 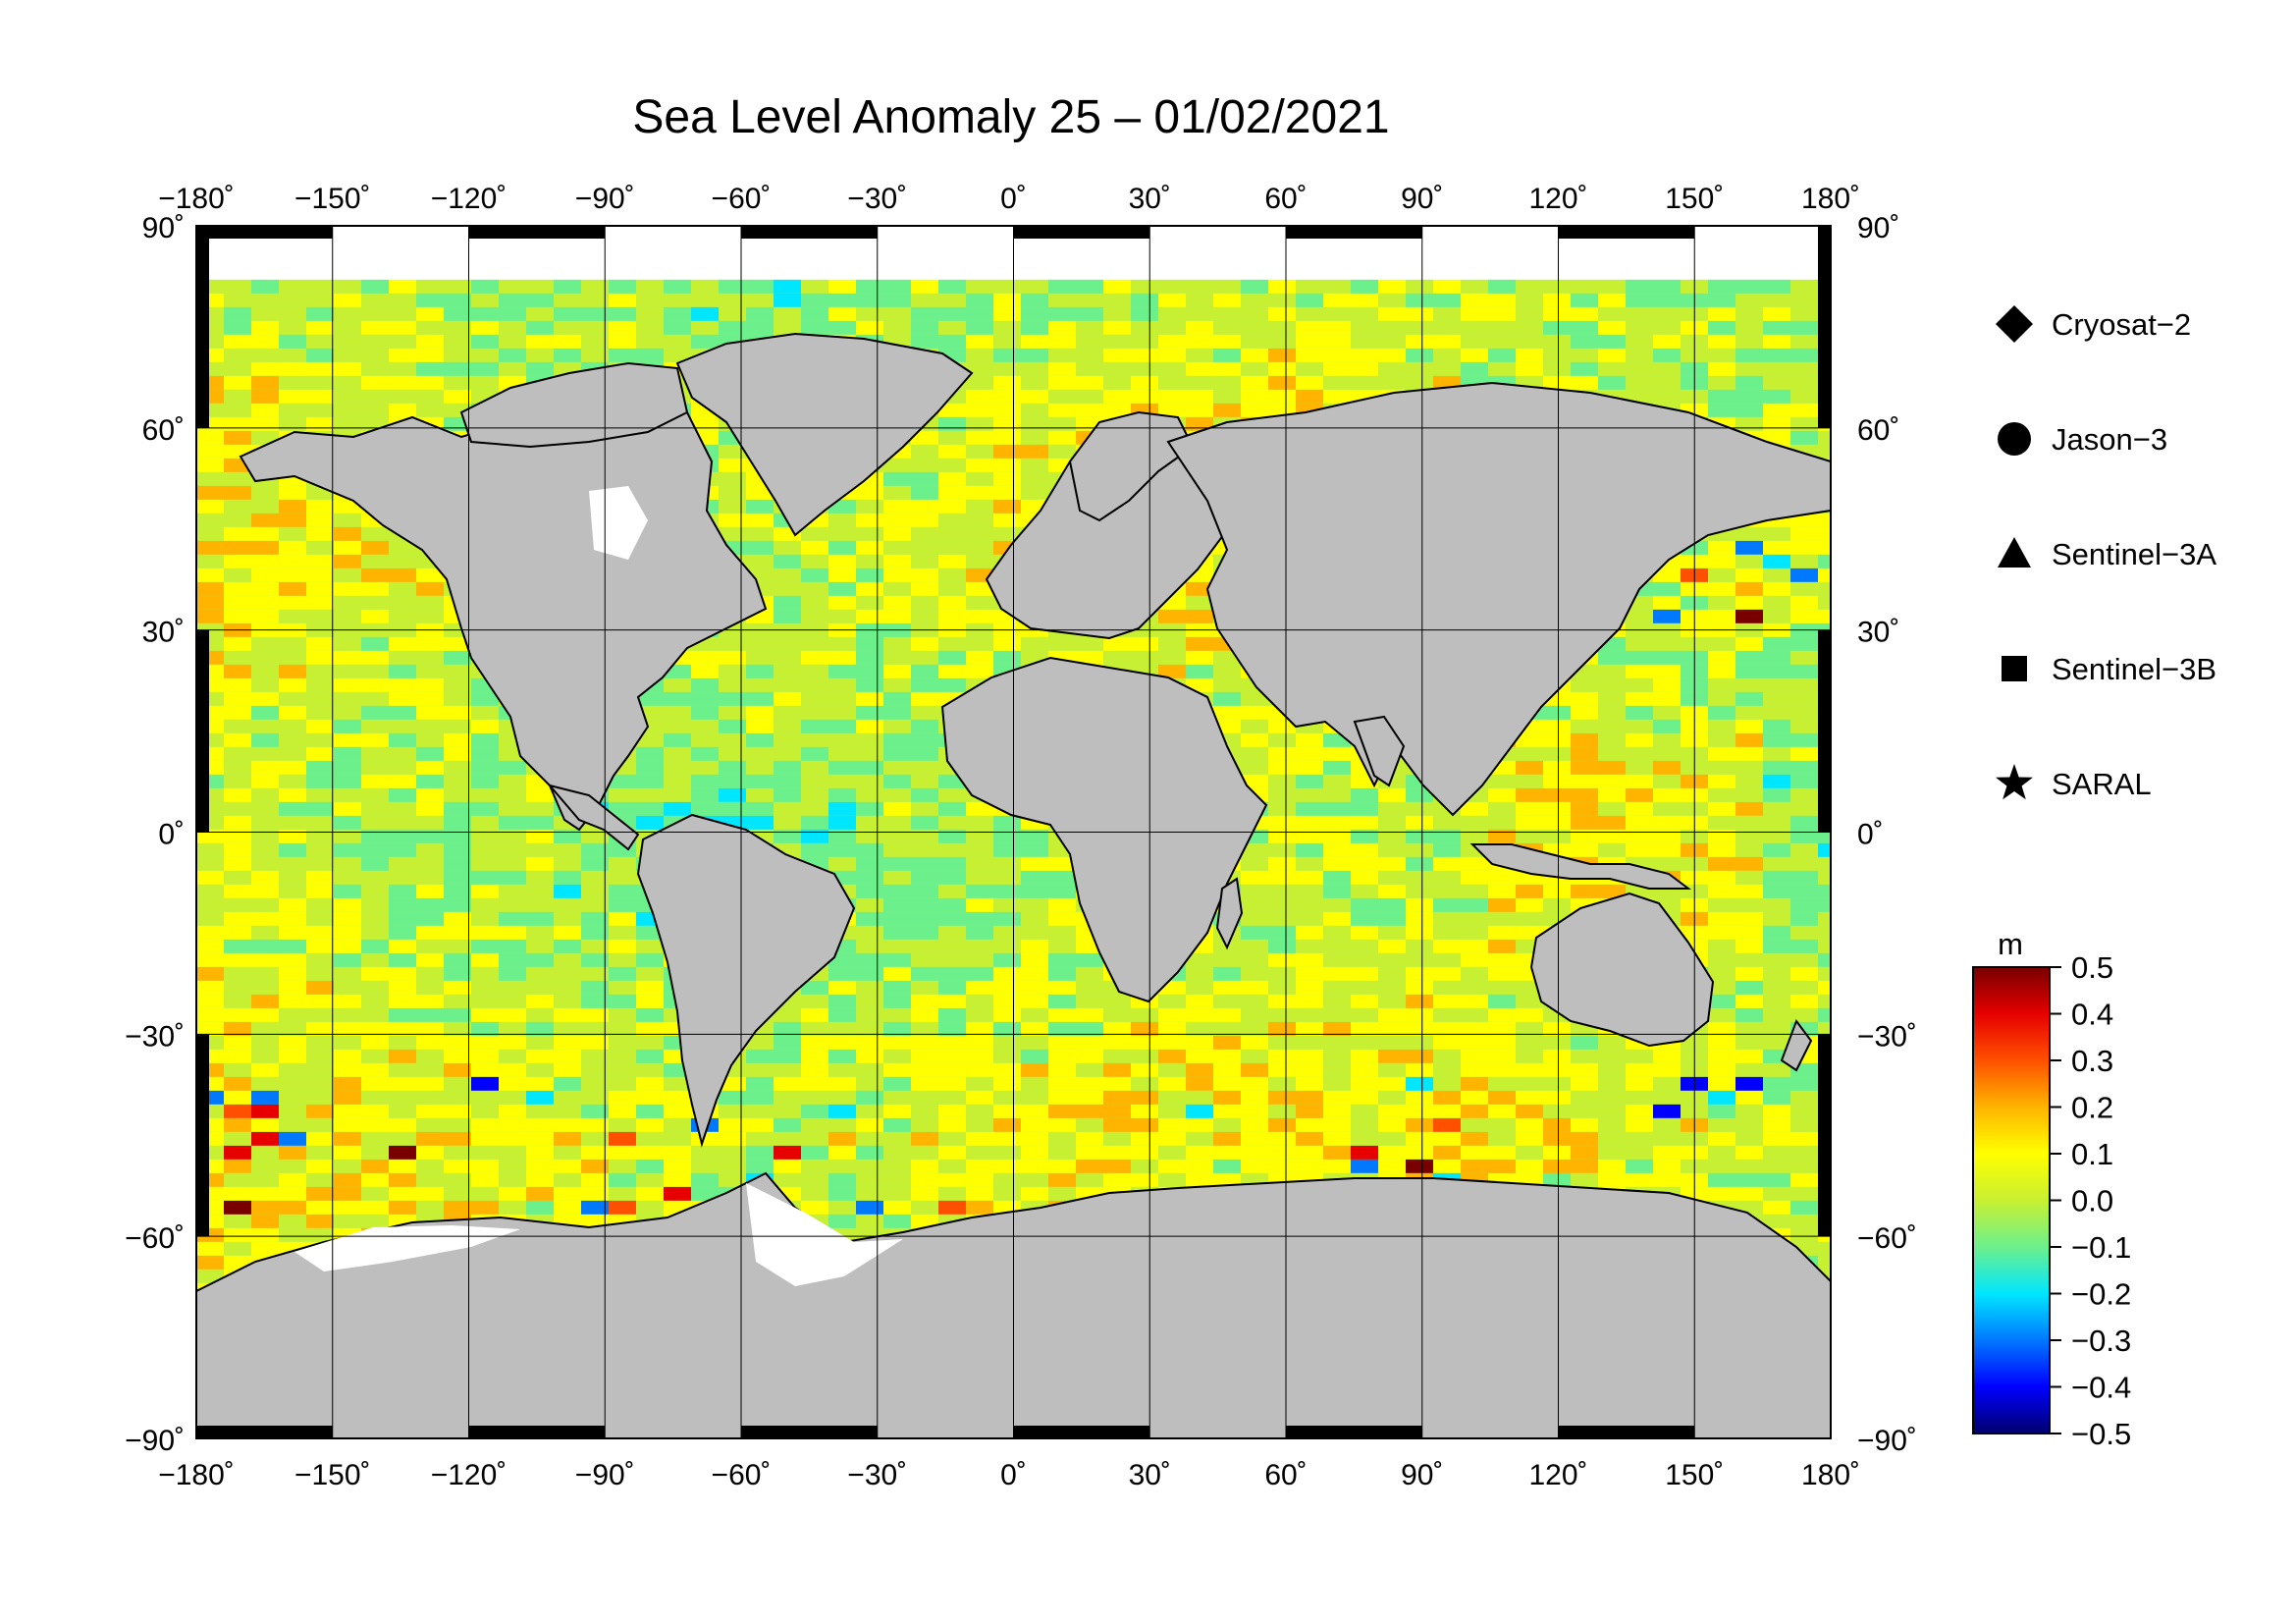 I want to click on colorbar, so click(x=2012, y=1200).